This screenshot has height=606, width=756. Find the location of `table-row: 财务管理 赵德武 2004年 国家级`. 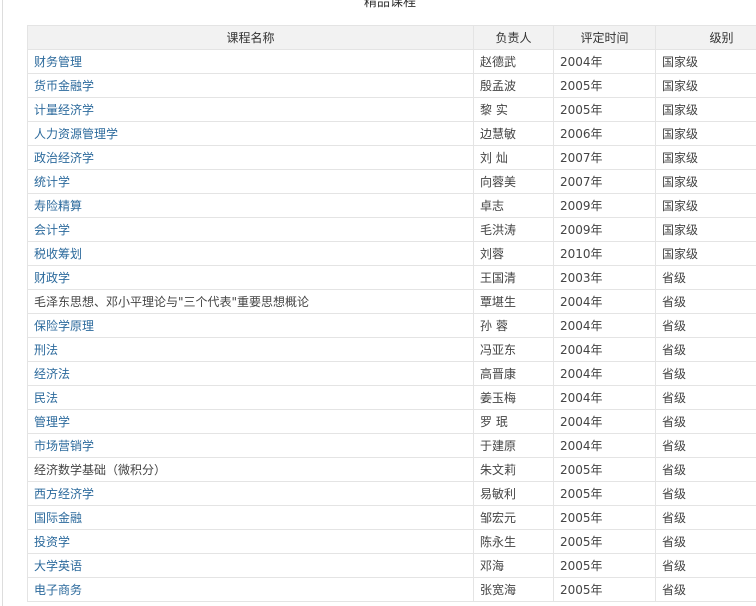

table-row: 财务管理 赵德武 2004年 国家级 is located at coordinates (391, 61).